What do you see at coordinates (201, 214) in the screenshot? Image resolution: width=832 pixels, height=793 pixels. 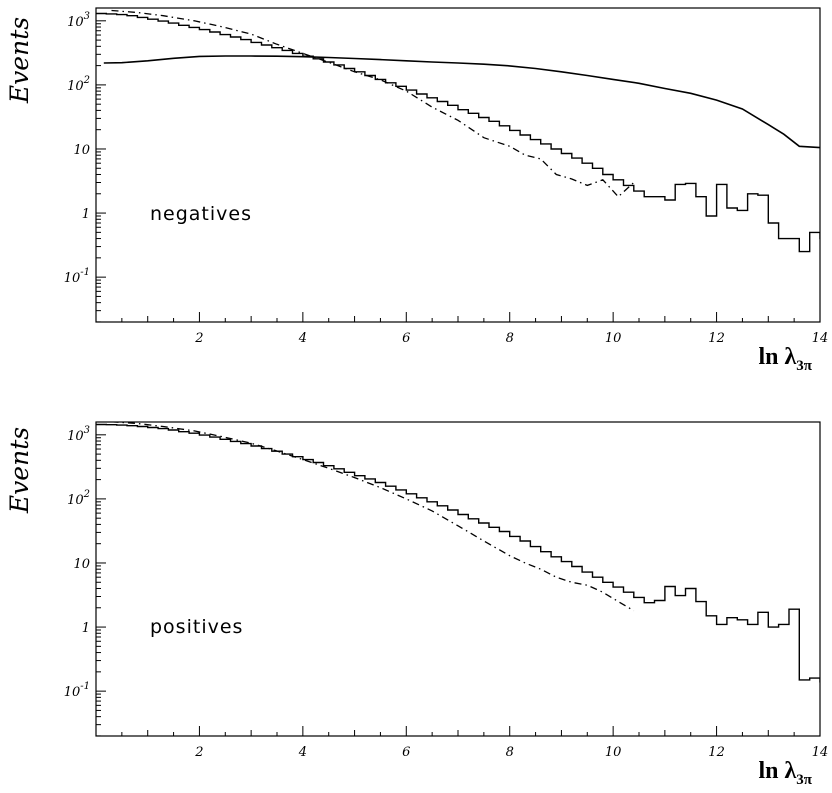 I see `panel-label-negatives: negatives` at bounding box center [201, 214].